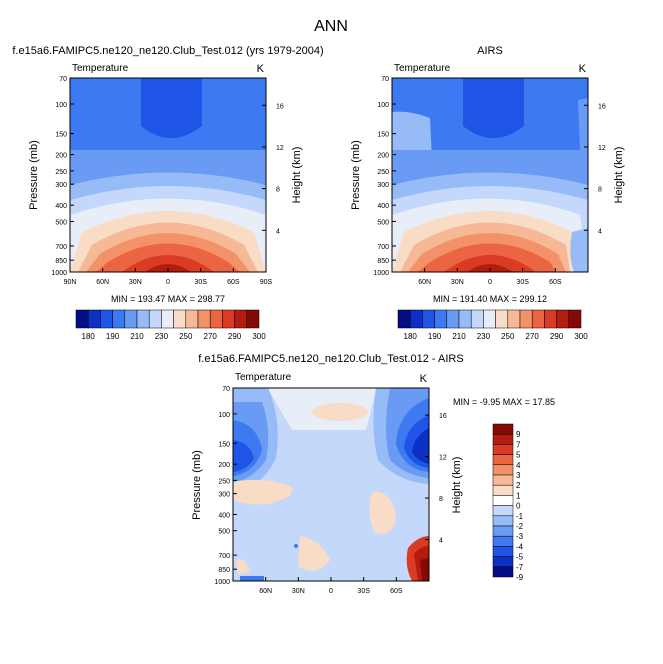  Describe the element at coordinates (490, 299) in the screenshot. I see `panel-obs-stats: MIN = 191.40 MAX = 299.12` at that location.